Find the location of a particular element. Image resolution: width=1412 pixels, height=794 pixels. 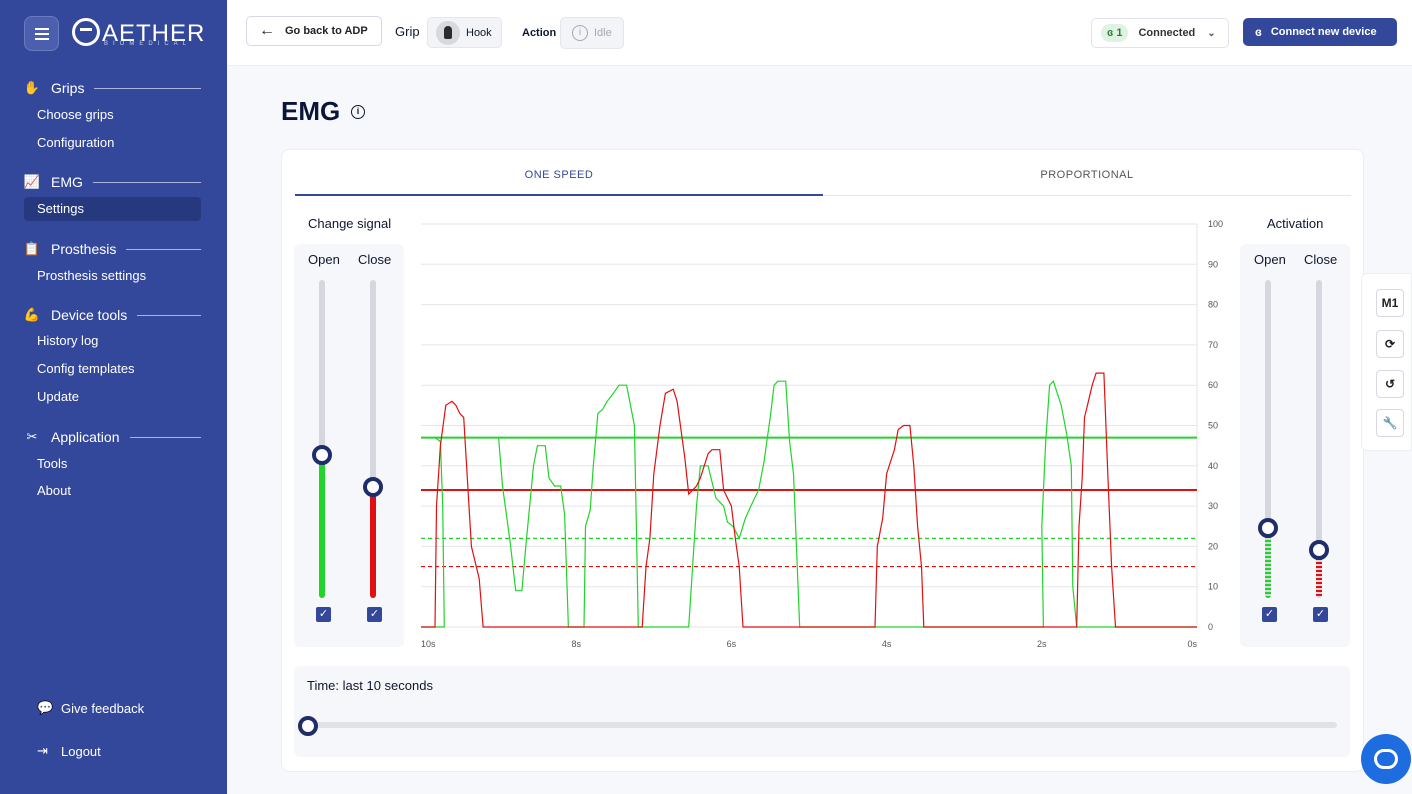

x-tick-label: 2s is located at coordinates (1042, 644).